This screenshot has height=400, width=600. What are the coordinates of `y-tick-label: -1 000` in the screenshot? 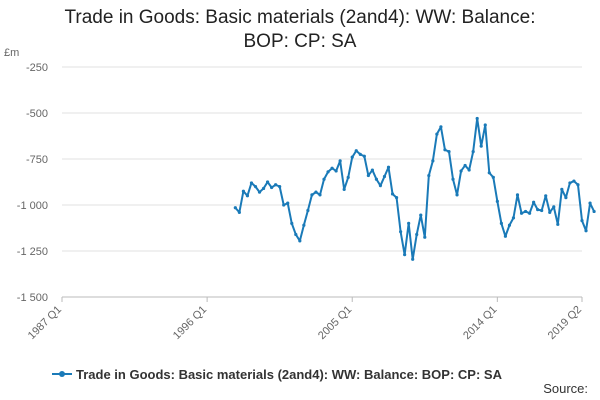 It's located at (32, 206).